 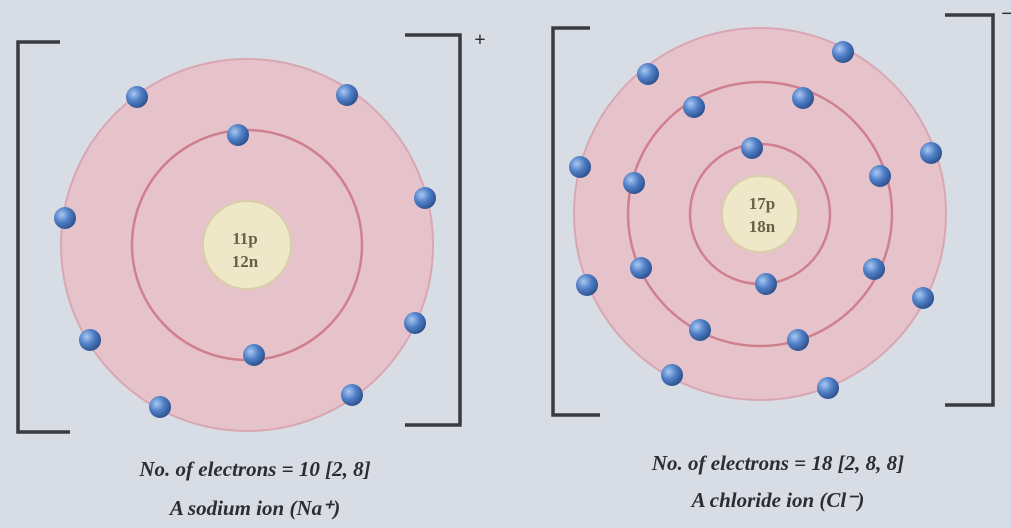 I want to click on charge: −, so click(x=1006, y=14).